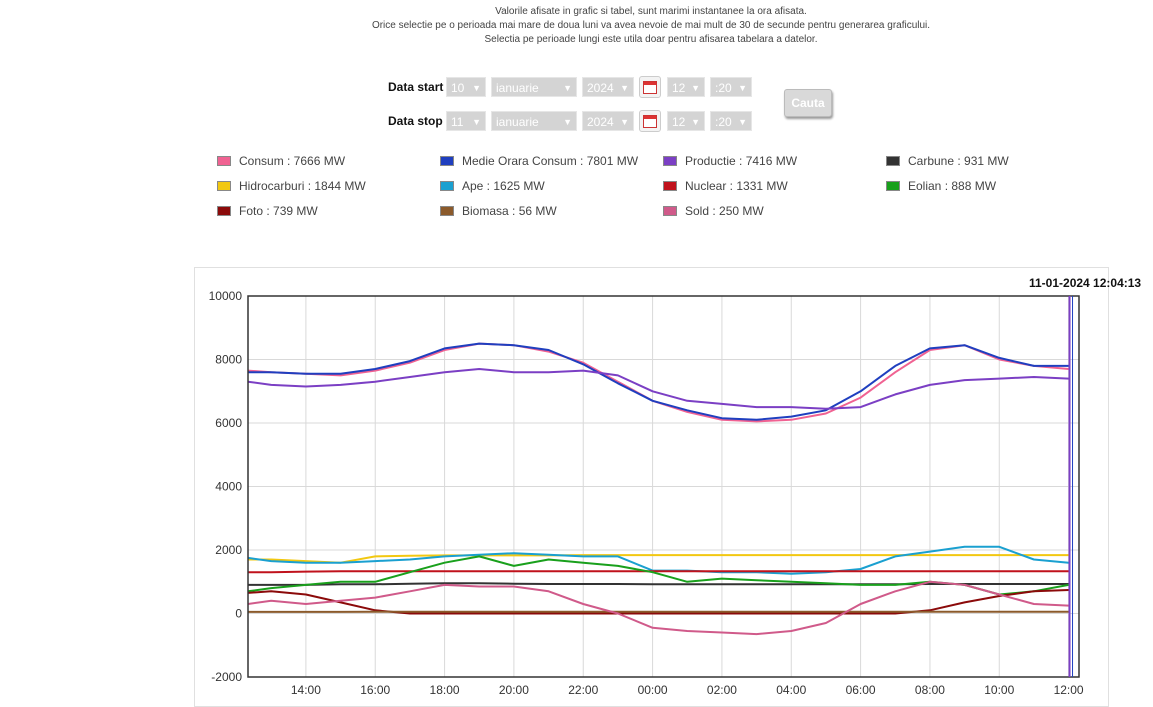 The image size is (1153, 707). Describe the element at coordinates (722, 690) in the screenshot. I see `x-tick-label: 02:00` at that location.